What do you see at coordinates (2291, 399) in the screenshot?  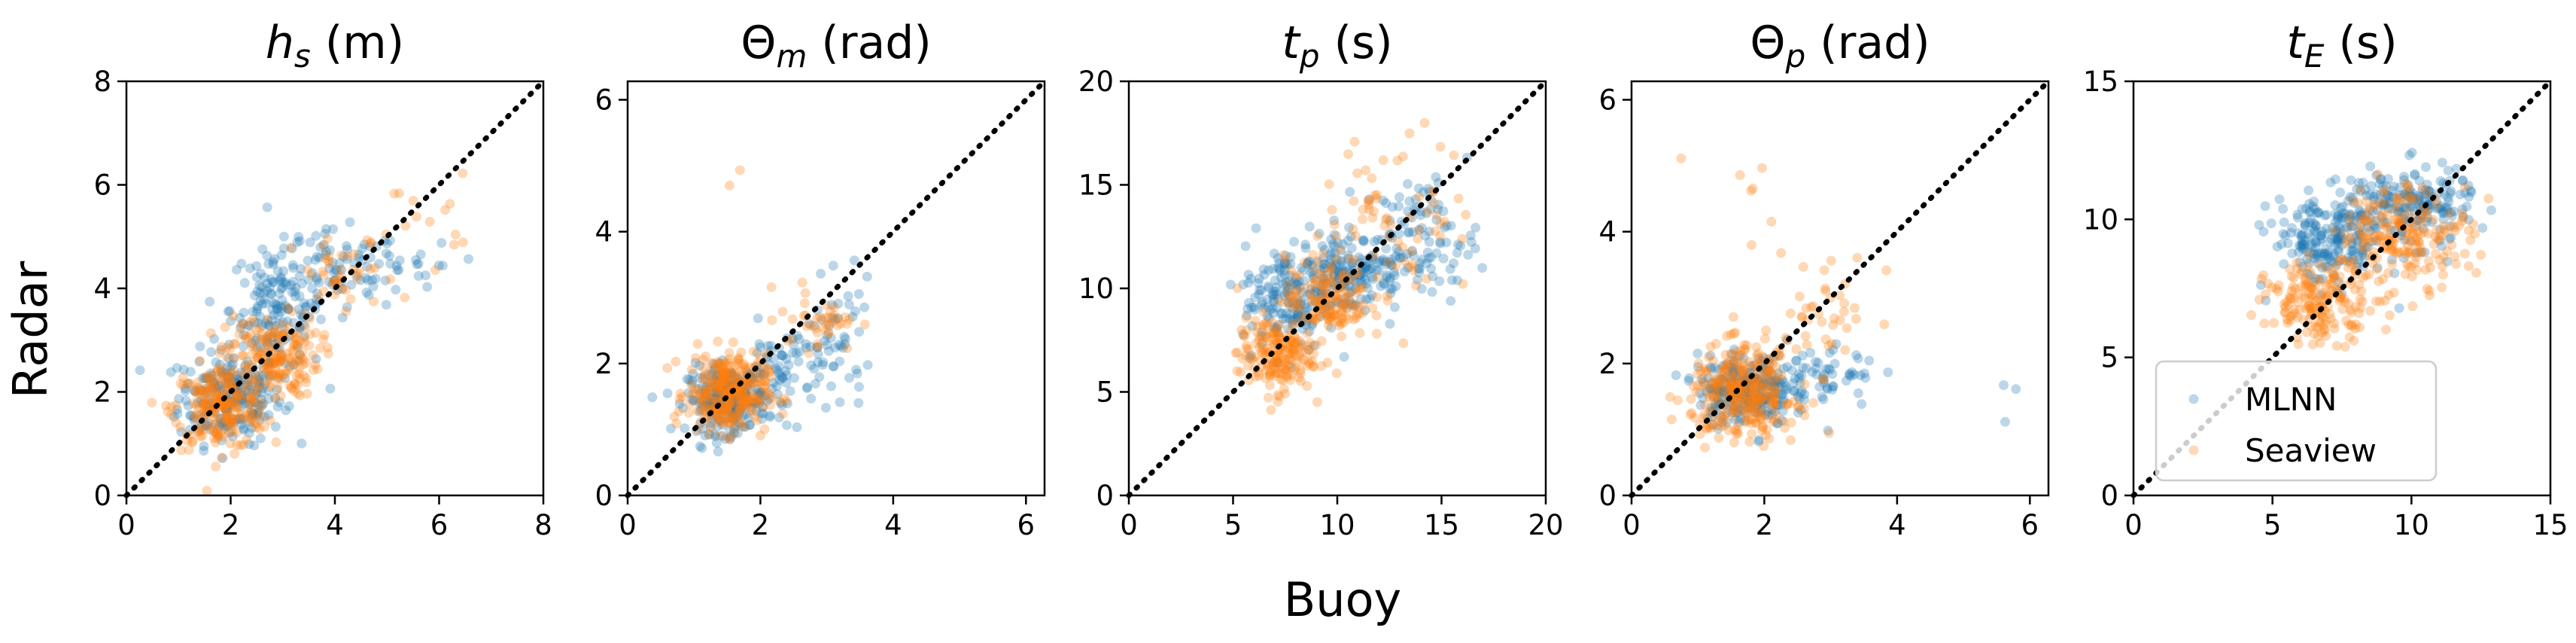 I see `legend-label-mlnn: MLNN` at bounding box center [2291, 399].